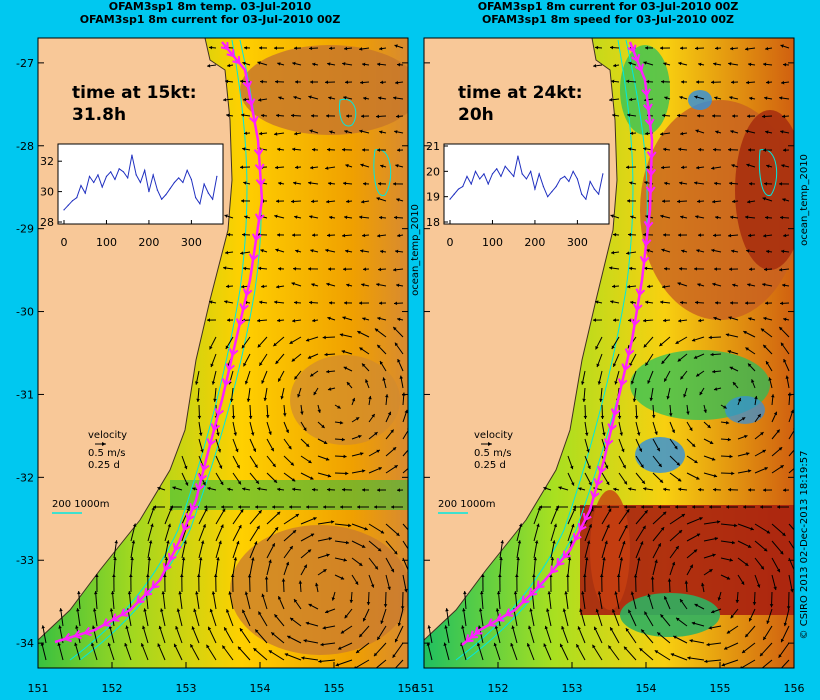 This screenshot has width=820, height=700. What do you see at coordinates (106, 242) in the screenshot?
I see `inset-x-tick-label: 100` at bounding box center [106, 242].